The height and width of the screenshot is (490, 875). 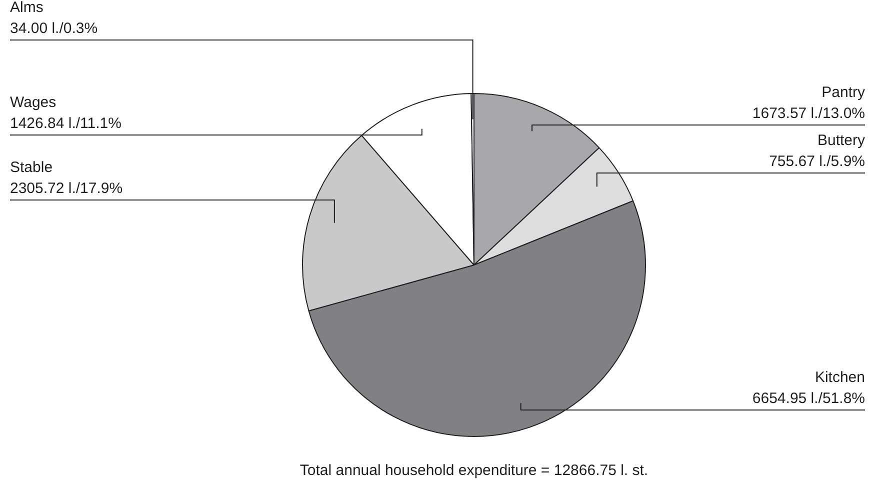 What do you see at coordinates (839, 377) in the screenshot?
I see `slice-label: Kitchen` at bounding box center [839, 377].